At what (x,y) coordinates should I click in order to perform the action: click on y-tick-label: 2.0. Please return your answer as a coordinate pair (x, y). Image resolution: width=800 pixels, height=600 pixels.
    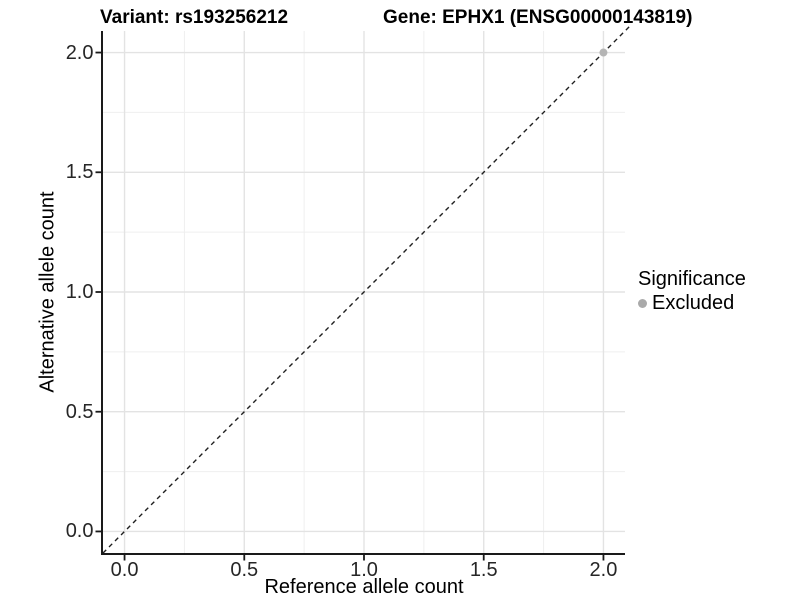
    Looking at the image, I should click on (79, 52).